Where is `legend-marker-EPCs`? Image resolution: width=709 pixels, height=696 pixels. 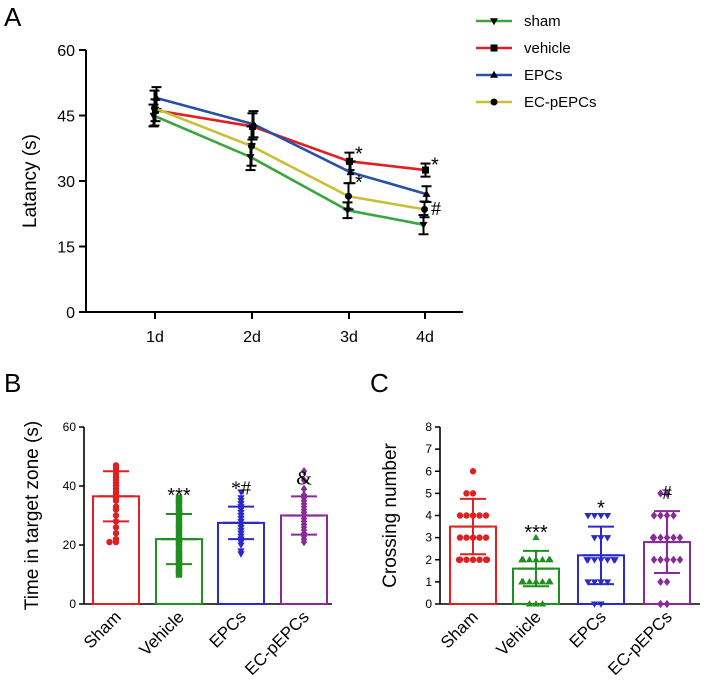 legend-marker-EPCs is located at coordinates (494, 74).